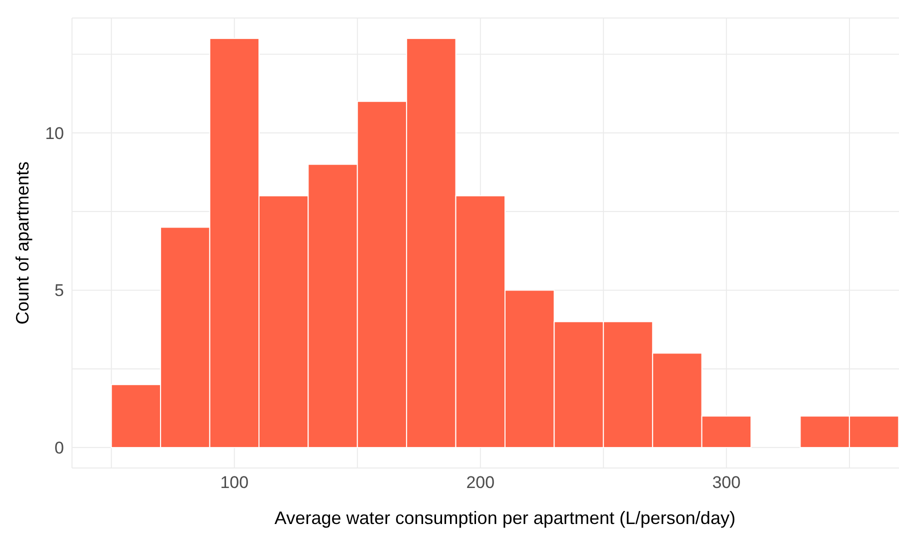  Describe the element at coordinates (59, 290) in the screenshot. I see `y-tick-label: 5` at that location.